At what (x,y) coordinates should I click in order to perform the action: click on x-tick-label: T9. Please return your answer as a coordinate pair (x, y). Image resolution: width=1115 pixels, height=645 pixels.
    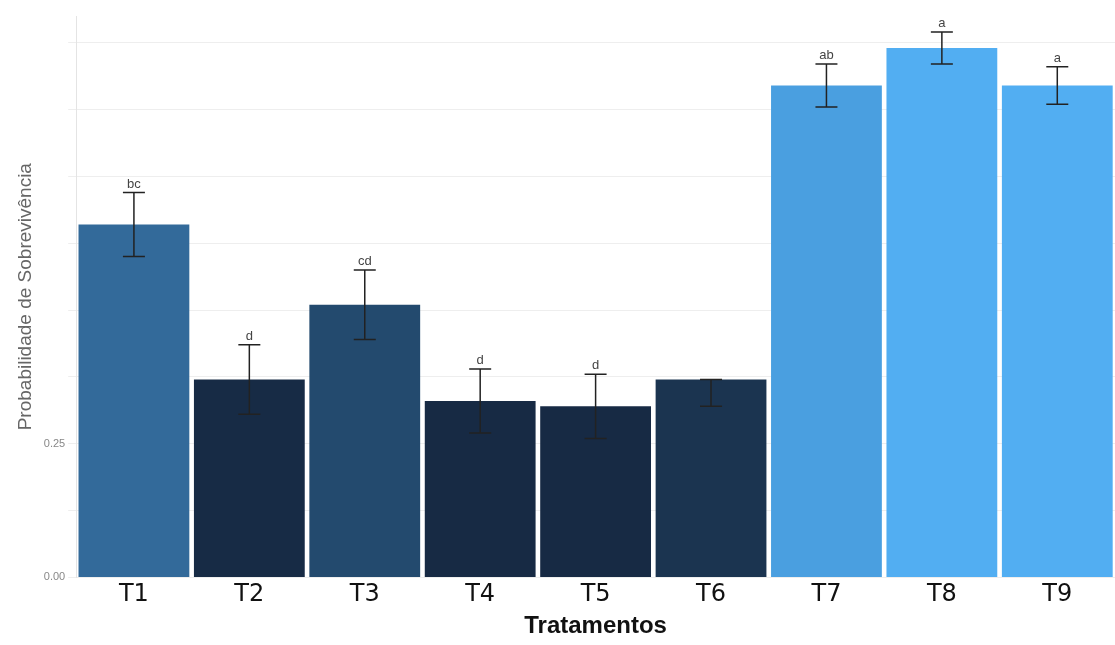
    Looking at the image, I should click on (1057, 593).